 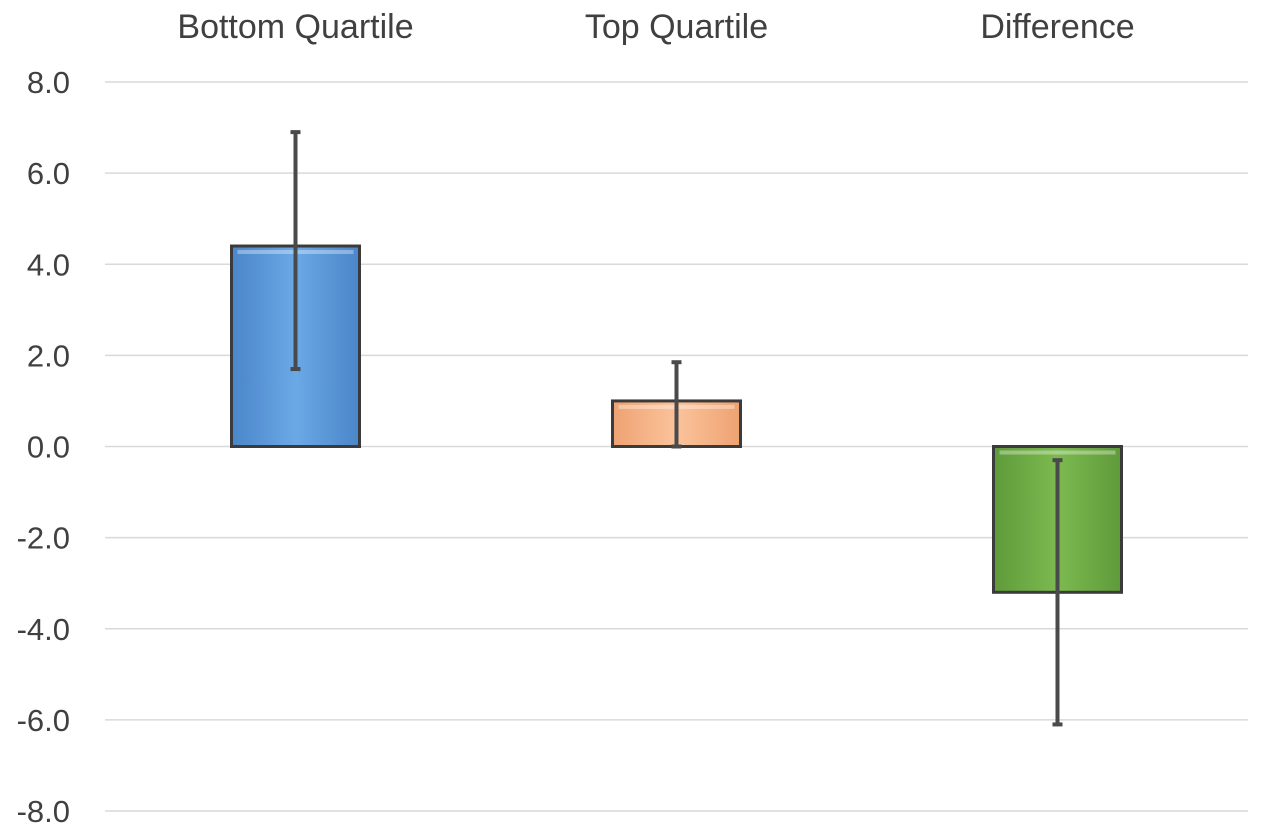 I want to click on y-tick-label: -4.0, so click(x=43, y=629).